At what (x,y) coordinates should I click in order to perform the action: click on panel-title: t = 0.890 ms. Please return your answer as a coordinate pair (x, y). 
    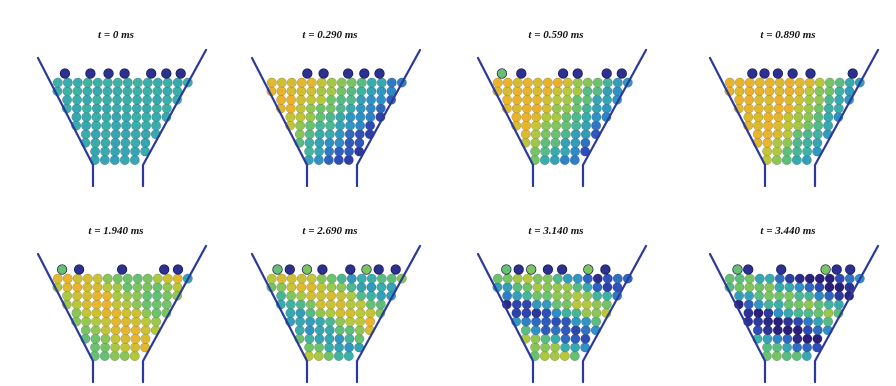
    Looking at the image, I should click on (787, 35).